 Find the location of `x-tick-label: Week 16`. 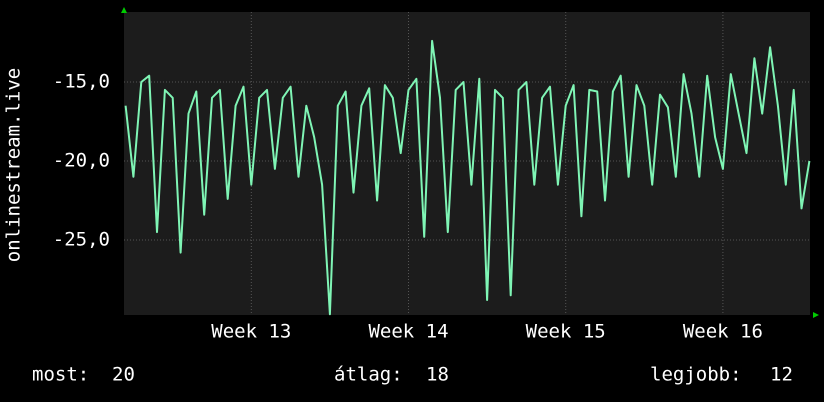

x-tick-label: Week 16 is located at coordinates (723, 332).